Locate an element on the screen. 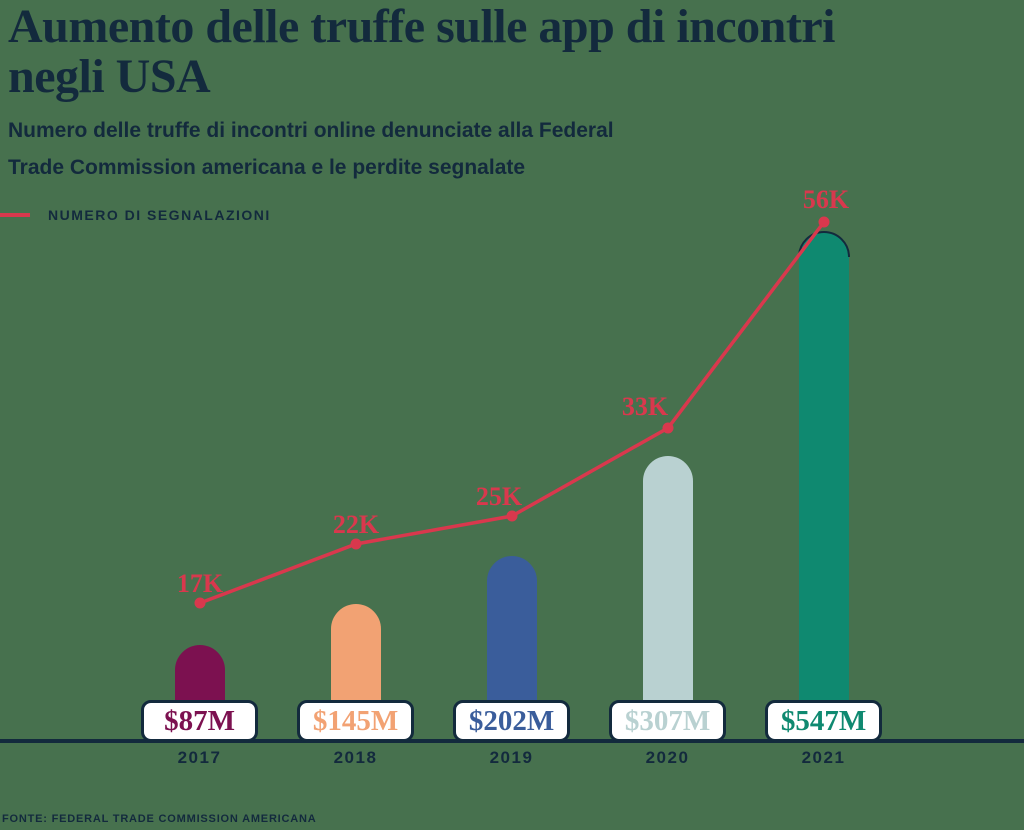 The height and width of the screenshot is (830, 1024). losses-value-2019: $202M is located at coordinates (511, 720).